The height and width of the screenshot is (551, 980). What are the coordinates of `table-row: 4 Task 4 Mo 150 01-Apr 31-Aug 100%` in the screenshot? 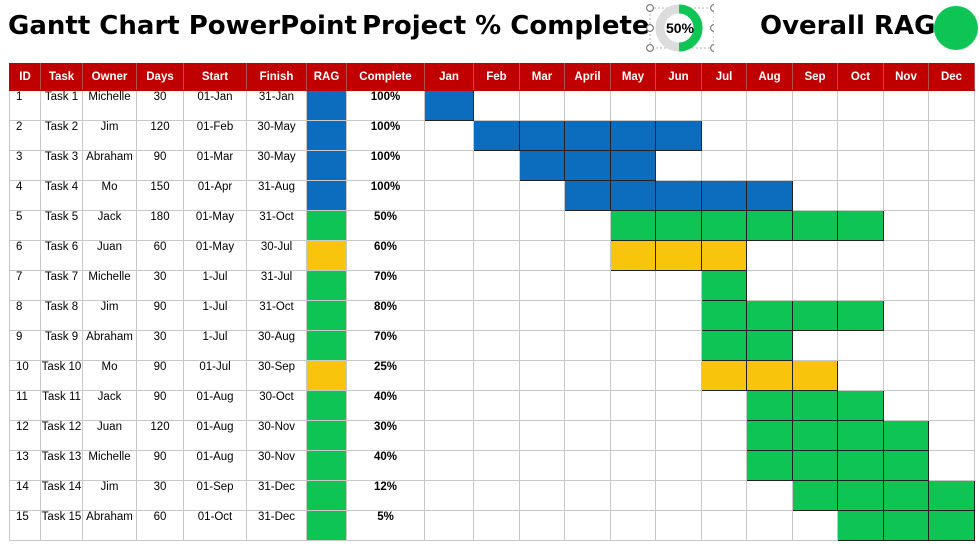 It's located at (492, 195).